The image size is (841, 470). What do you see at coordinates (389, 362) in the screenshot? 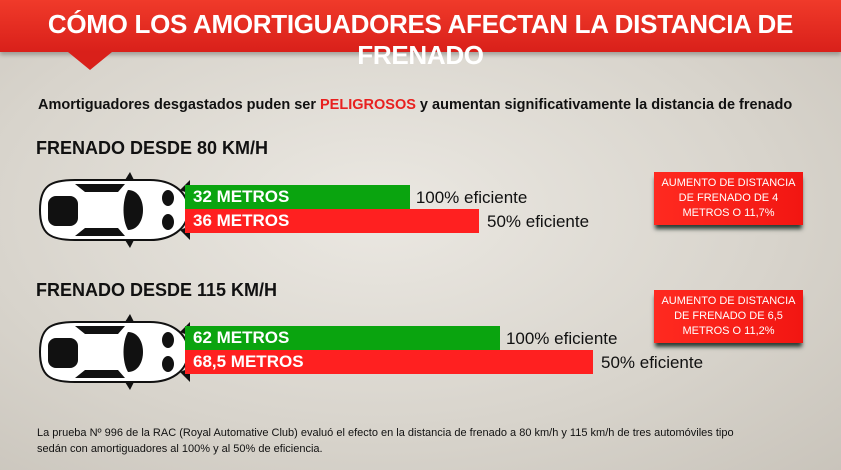
I see `bar-50-percent: 68,5 METROS` at bounding box center [389, 362].